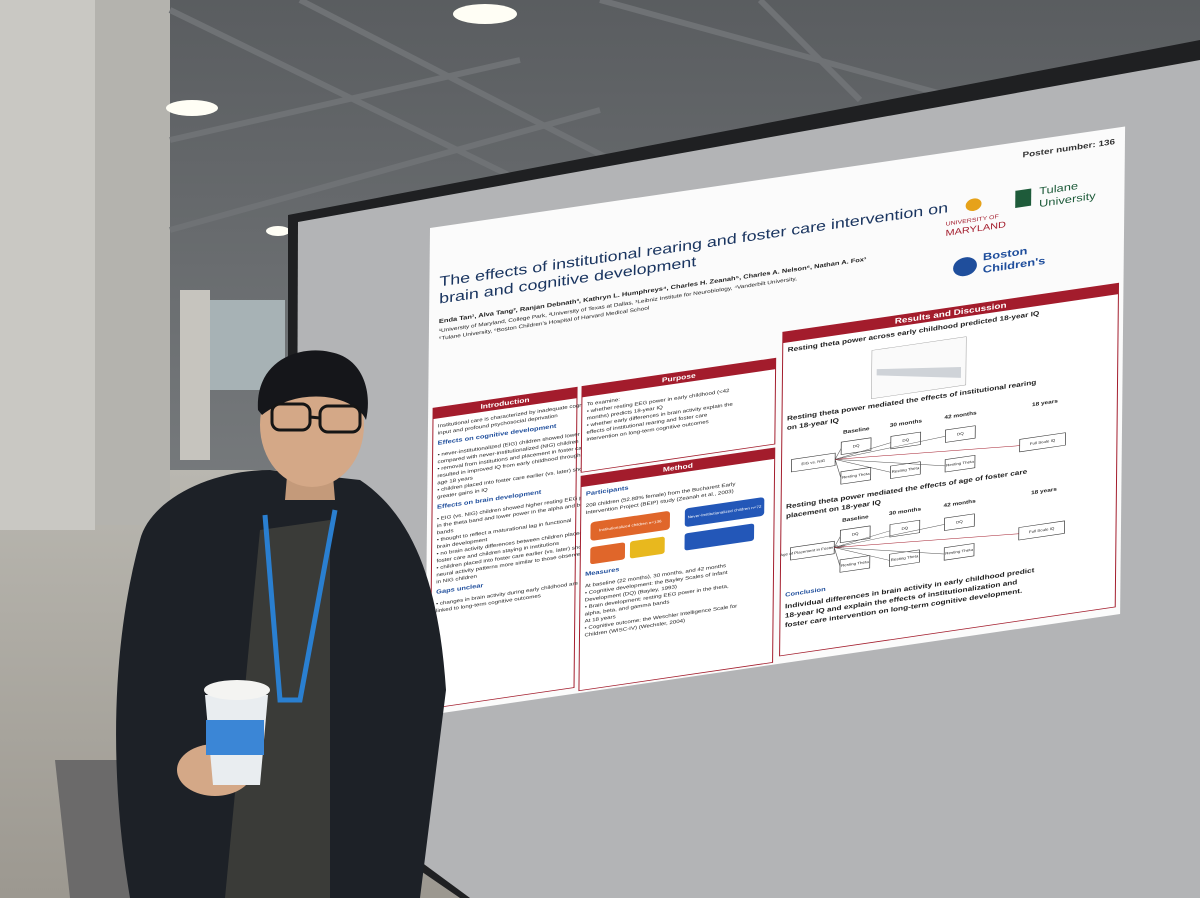  I want to click on subheading: Conclusion, so click(805, 592).